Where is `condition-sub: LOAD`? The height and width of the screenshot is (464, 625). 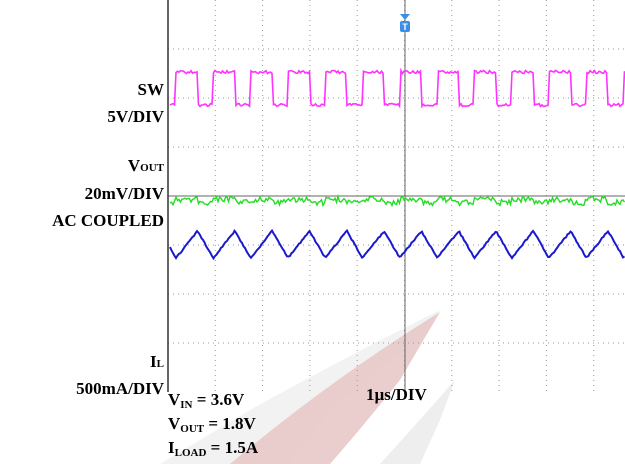 condition-sub: LOAD is located at coordinates (191, 453).